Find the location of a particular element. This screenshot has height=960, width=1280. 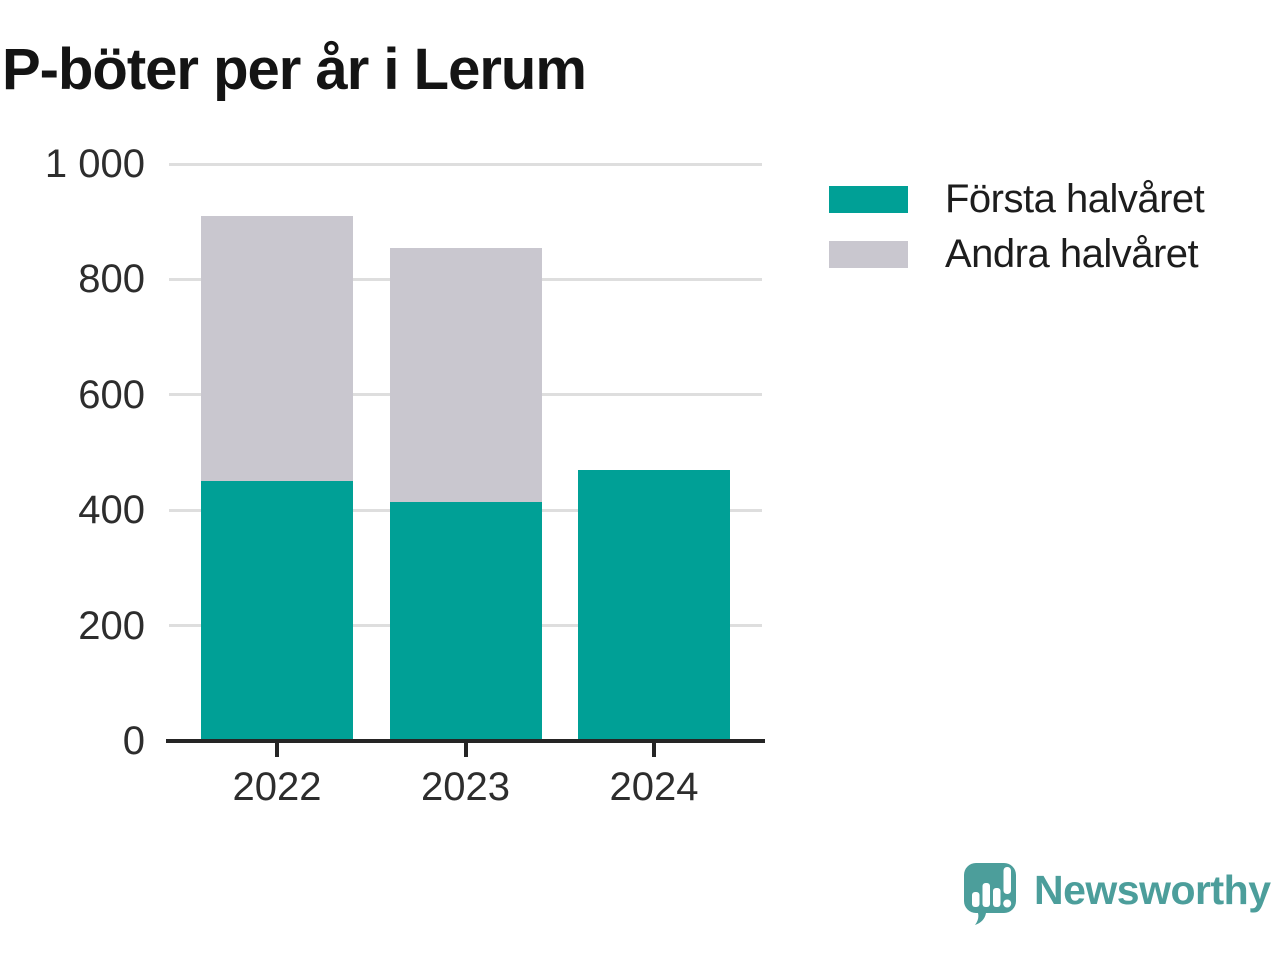

x-axis-line is located at coordinates (465, 741).